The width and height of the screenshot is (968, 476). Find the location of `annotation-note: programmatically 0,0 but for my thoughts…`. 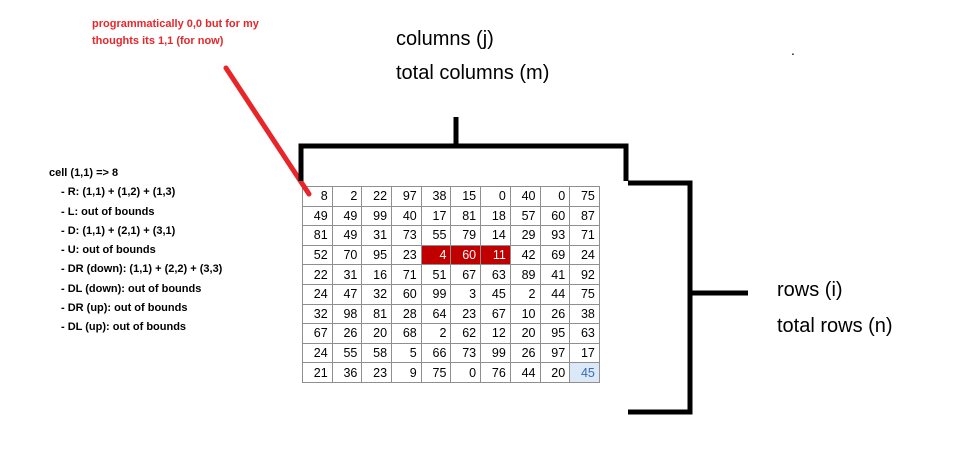

annotation-note: programmatically 0,0 but for my thoughts… is located at coordinates (212, 33).